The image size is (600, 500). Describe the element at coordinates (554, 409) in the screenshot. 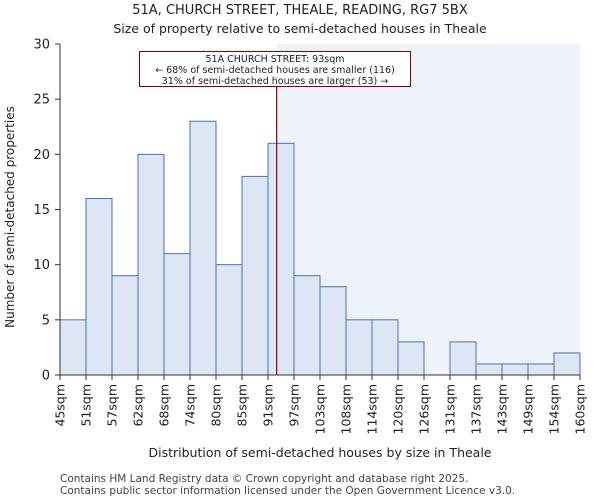

I see `x-tick-label: 154sqm` at that location.